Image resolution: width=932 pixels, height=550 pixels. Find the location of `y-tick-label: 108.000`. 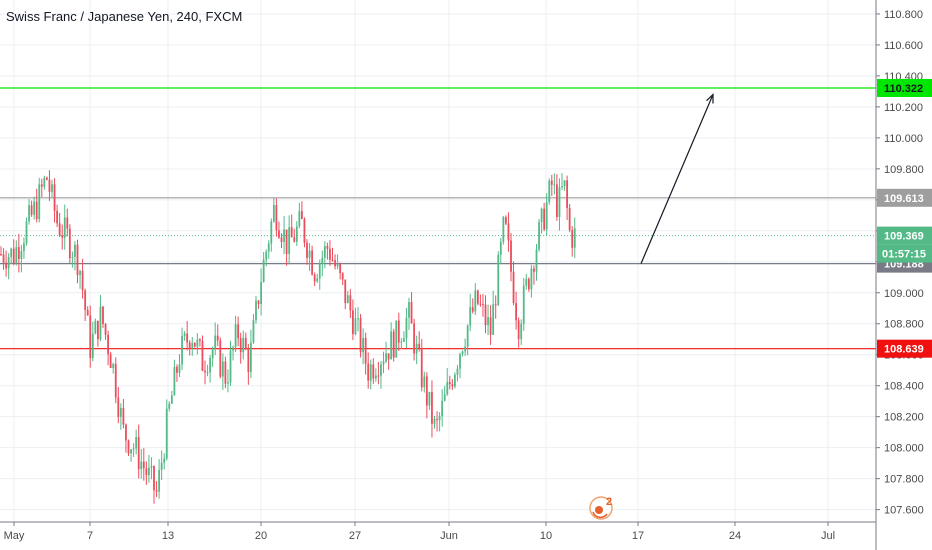

y-tick-label: 108.000 is located at coordinates (904, 449).